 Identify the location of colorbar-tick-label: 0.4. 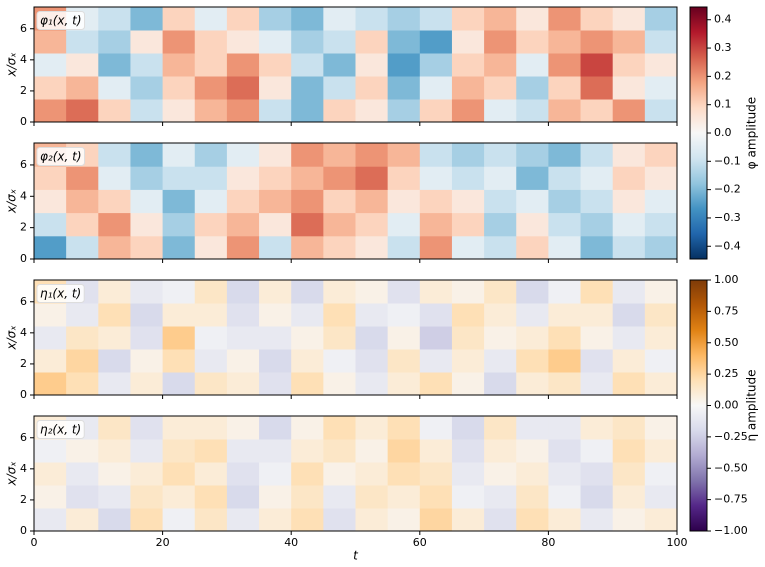
(723, 19).